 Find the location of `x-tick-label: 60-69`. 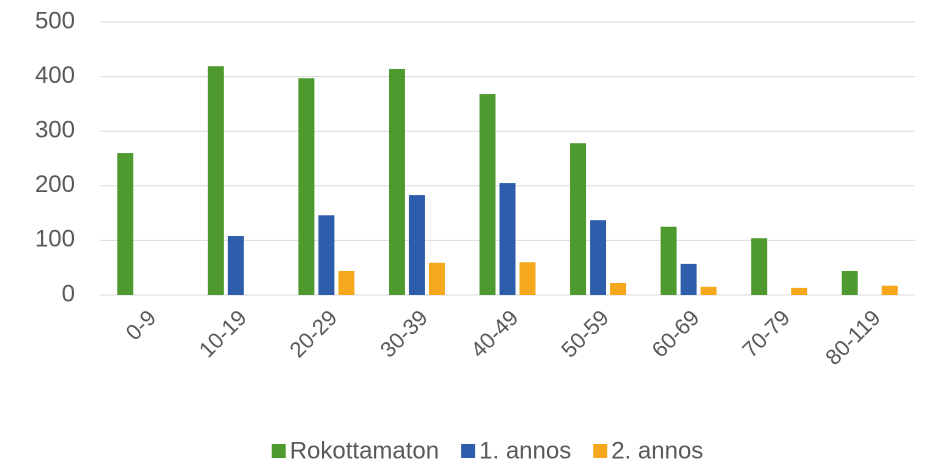

x-tick-label: 60-69 is located at coordinates (675, 333).